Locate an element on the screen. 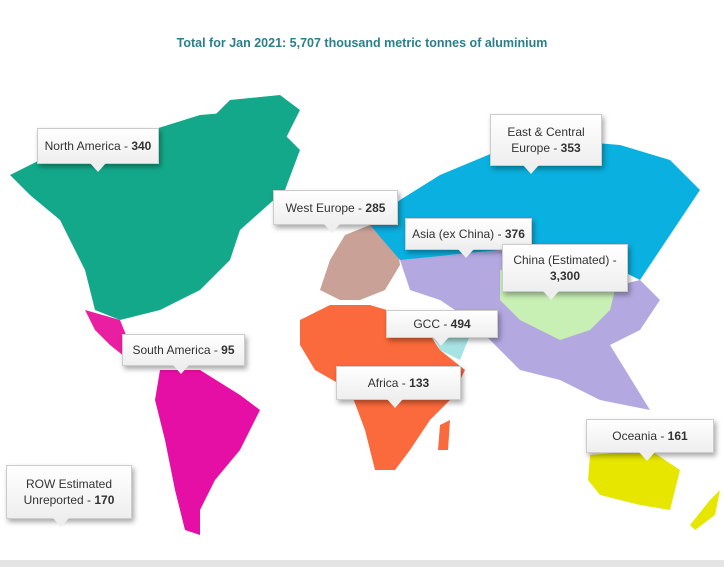 The width and height of the screenshot is (724, 567). region-callout: ROW Estimated Unreported - 170 is located at coordinates (69, 496).